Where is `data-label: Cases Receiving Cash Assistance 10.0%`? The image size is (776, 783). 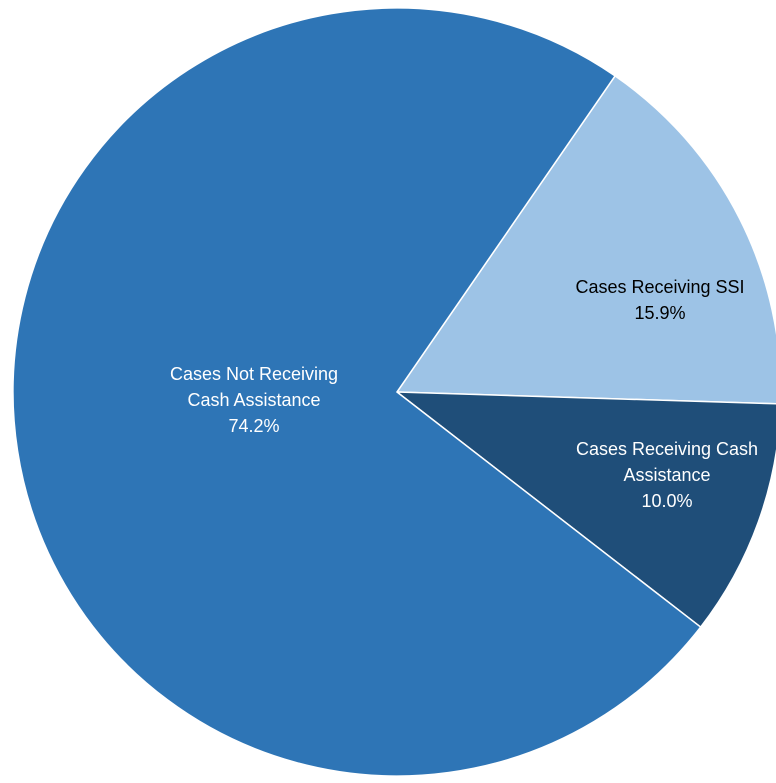
data-label: Cases Receiving Cash Assistance 10.0% is located at coordinates (667, 475).